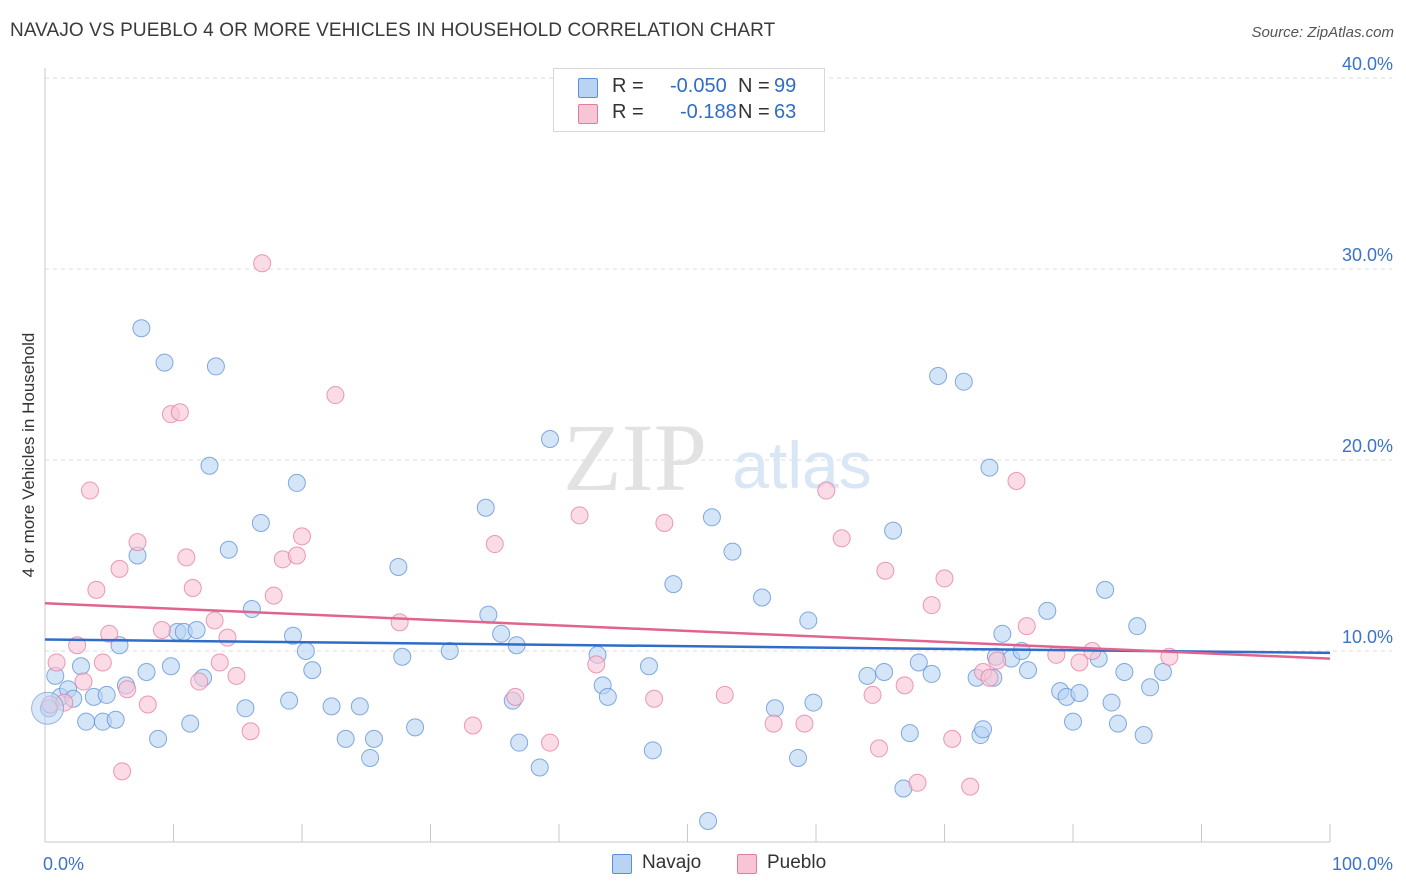  I want to click on trend-line-pueblo, so click(687, 631).